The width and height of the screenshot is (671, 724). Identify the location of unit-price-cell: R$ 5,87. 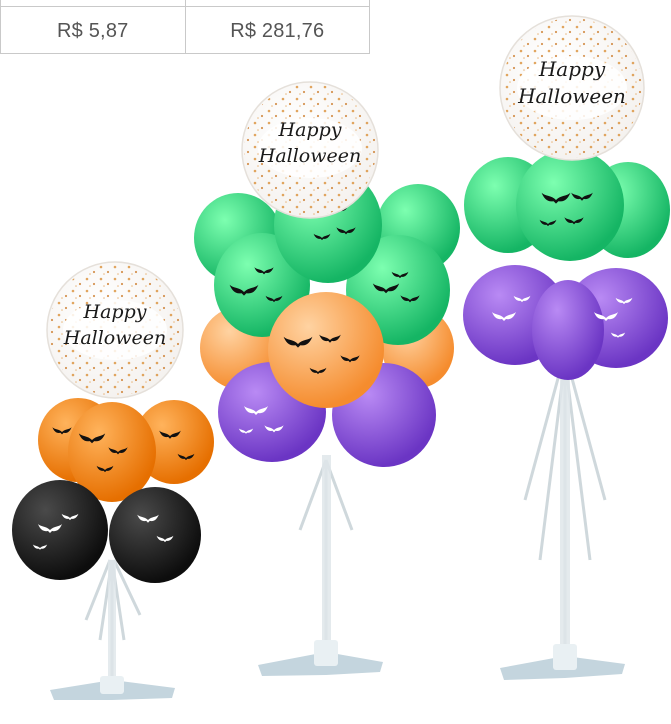
(93, 26).